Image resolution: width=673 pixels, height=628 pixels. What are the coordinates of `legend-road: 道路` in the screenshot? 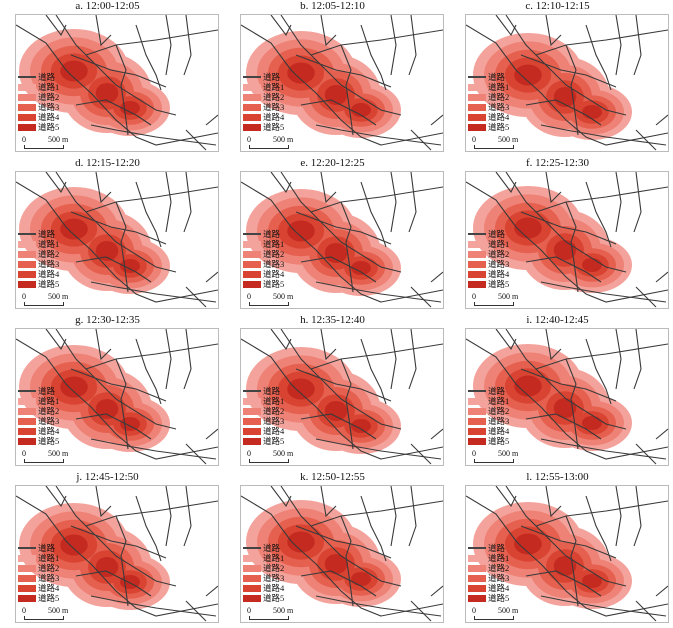 It's located at (488, 77).